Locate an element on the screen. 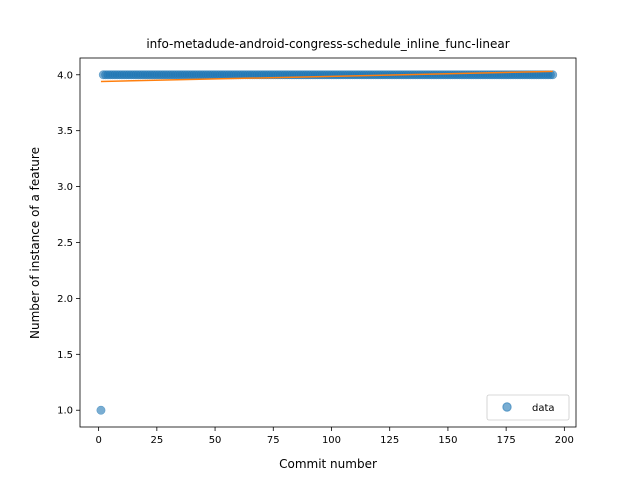 Image resolution: width=640 pixels, height=480 pixels. y-tick-label: 3.5 is located at coordinates (65, 131).